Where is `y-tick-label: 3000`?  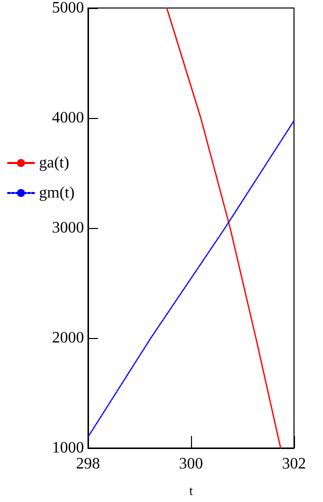 y-tick-label: 3000 is located at coordinates (68, 228).